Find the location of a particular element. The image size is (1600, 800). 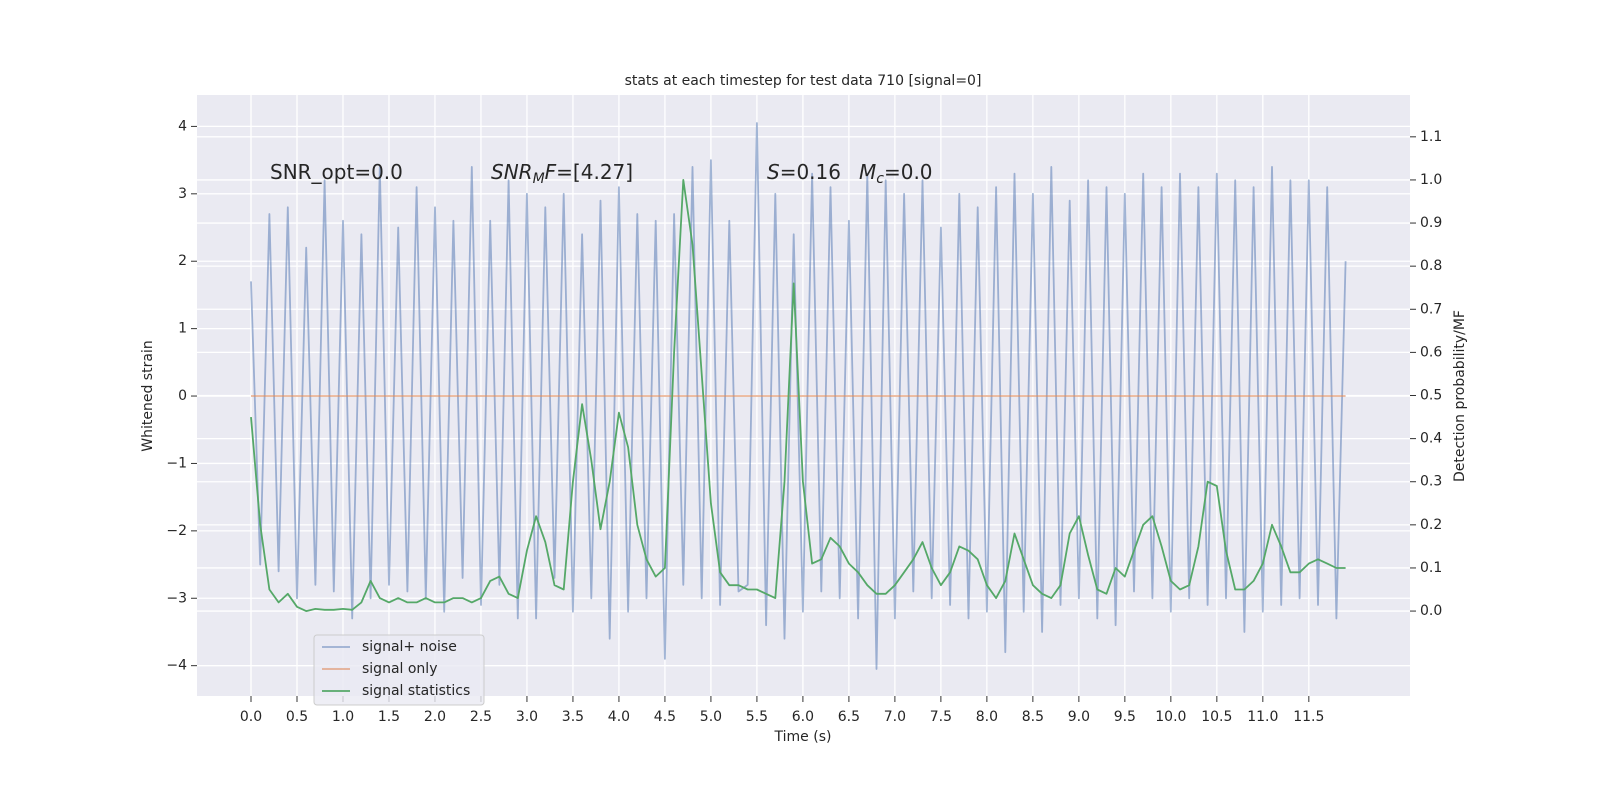

y-tick-label: −4 is located at coordinates (176, 666).